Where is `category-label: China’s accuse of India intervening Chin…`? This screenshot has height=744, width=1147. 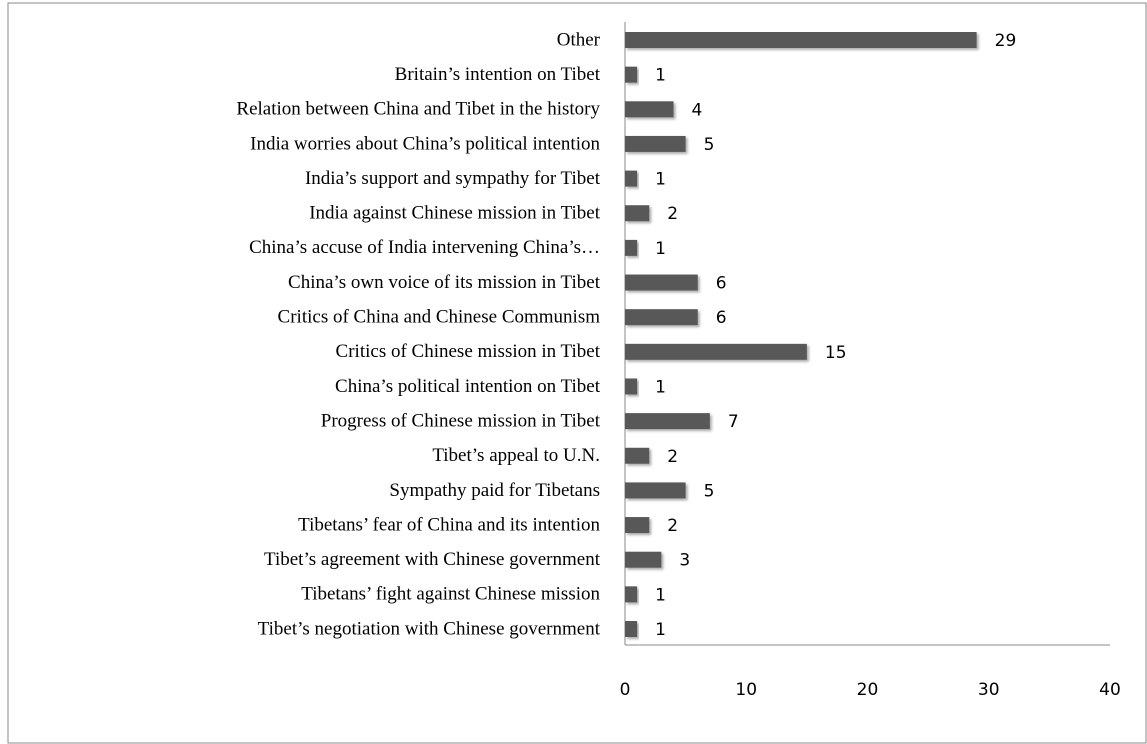
category-label: China’s accuse of India intervening Chin… is located at coordinates (424, 247).